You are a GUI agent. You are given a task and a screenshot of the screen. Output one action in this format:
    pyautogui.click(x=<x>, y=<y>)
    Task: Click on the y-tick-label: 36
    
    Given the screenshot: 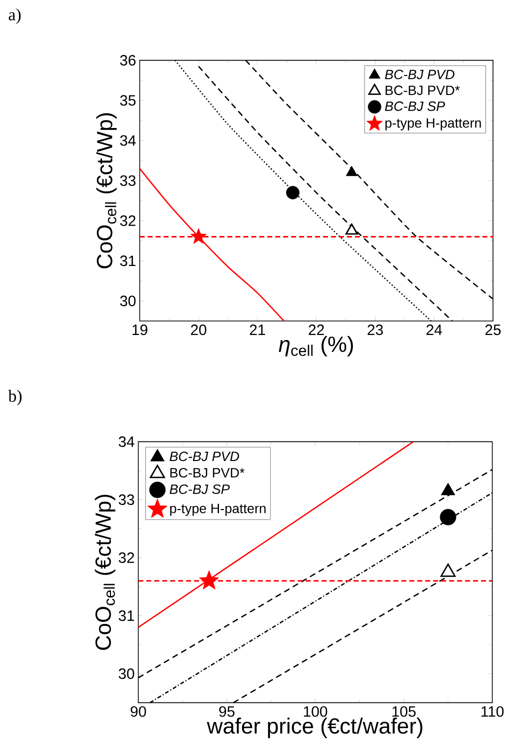 What is the action you would take?
    pyautogui.click(x=128, y=60)
    